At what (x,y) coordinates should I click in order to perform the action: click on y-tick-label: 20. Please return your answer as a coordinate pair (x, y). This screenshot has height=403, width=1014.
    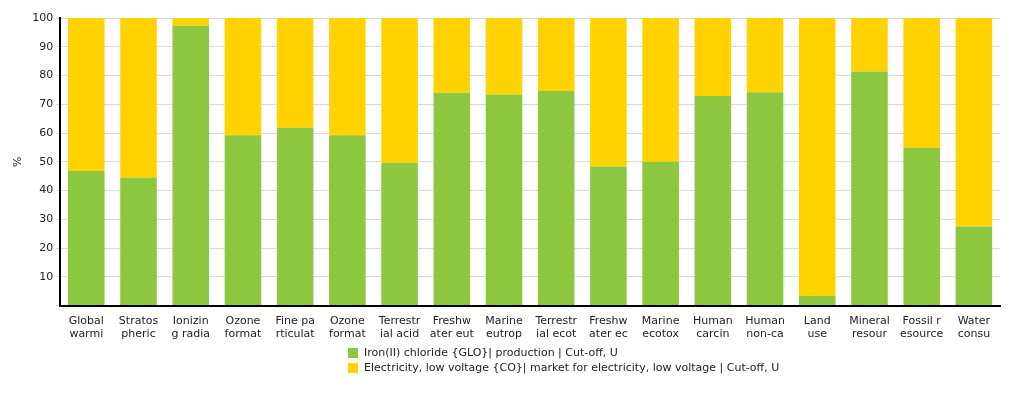
    Looking at the image, I should click on (46, 247).